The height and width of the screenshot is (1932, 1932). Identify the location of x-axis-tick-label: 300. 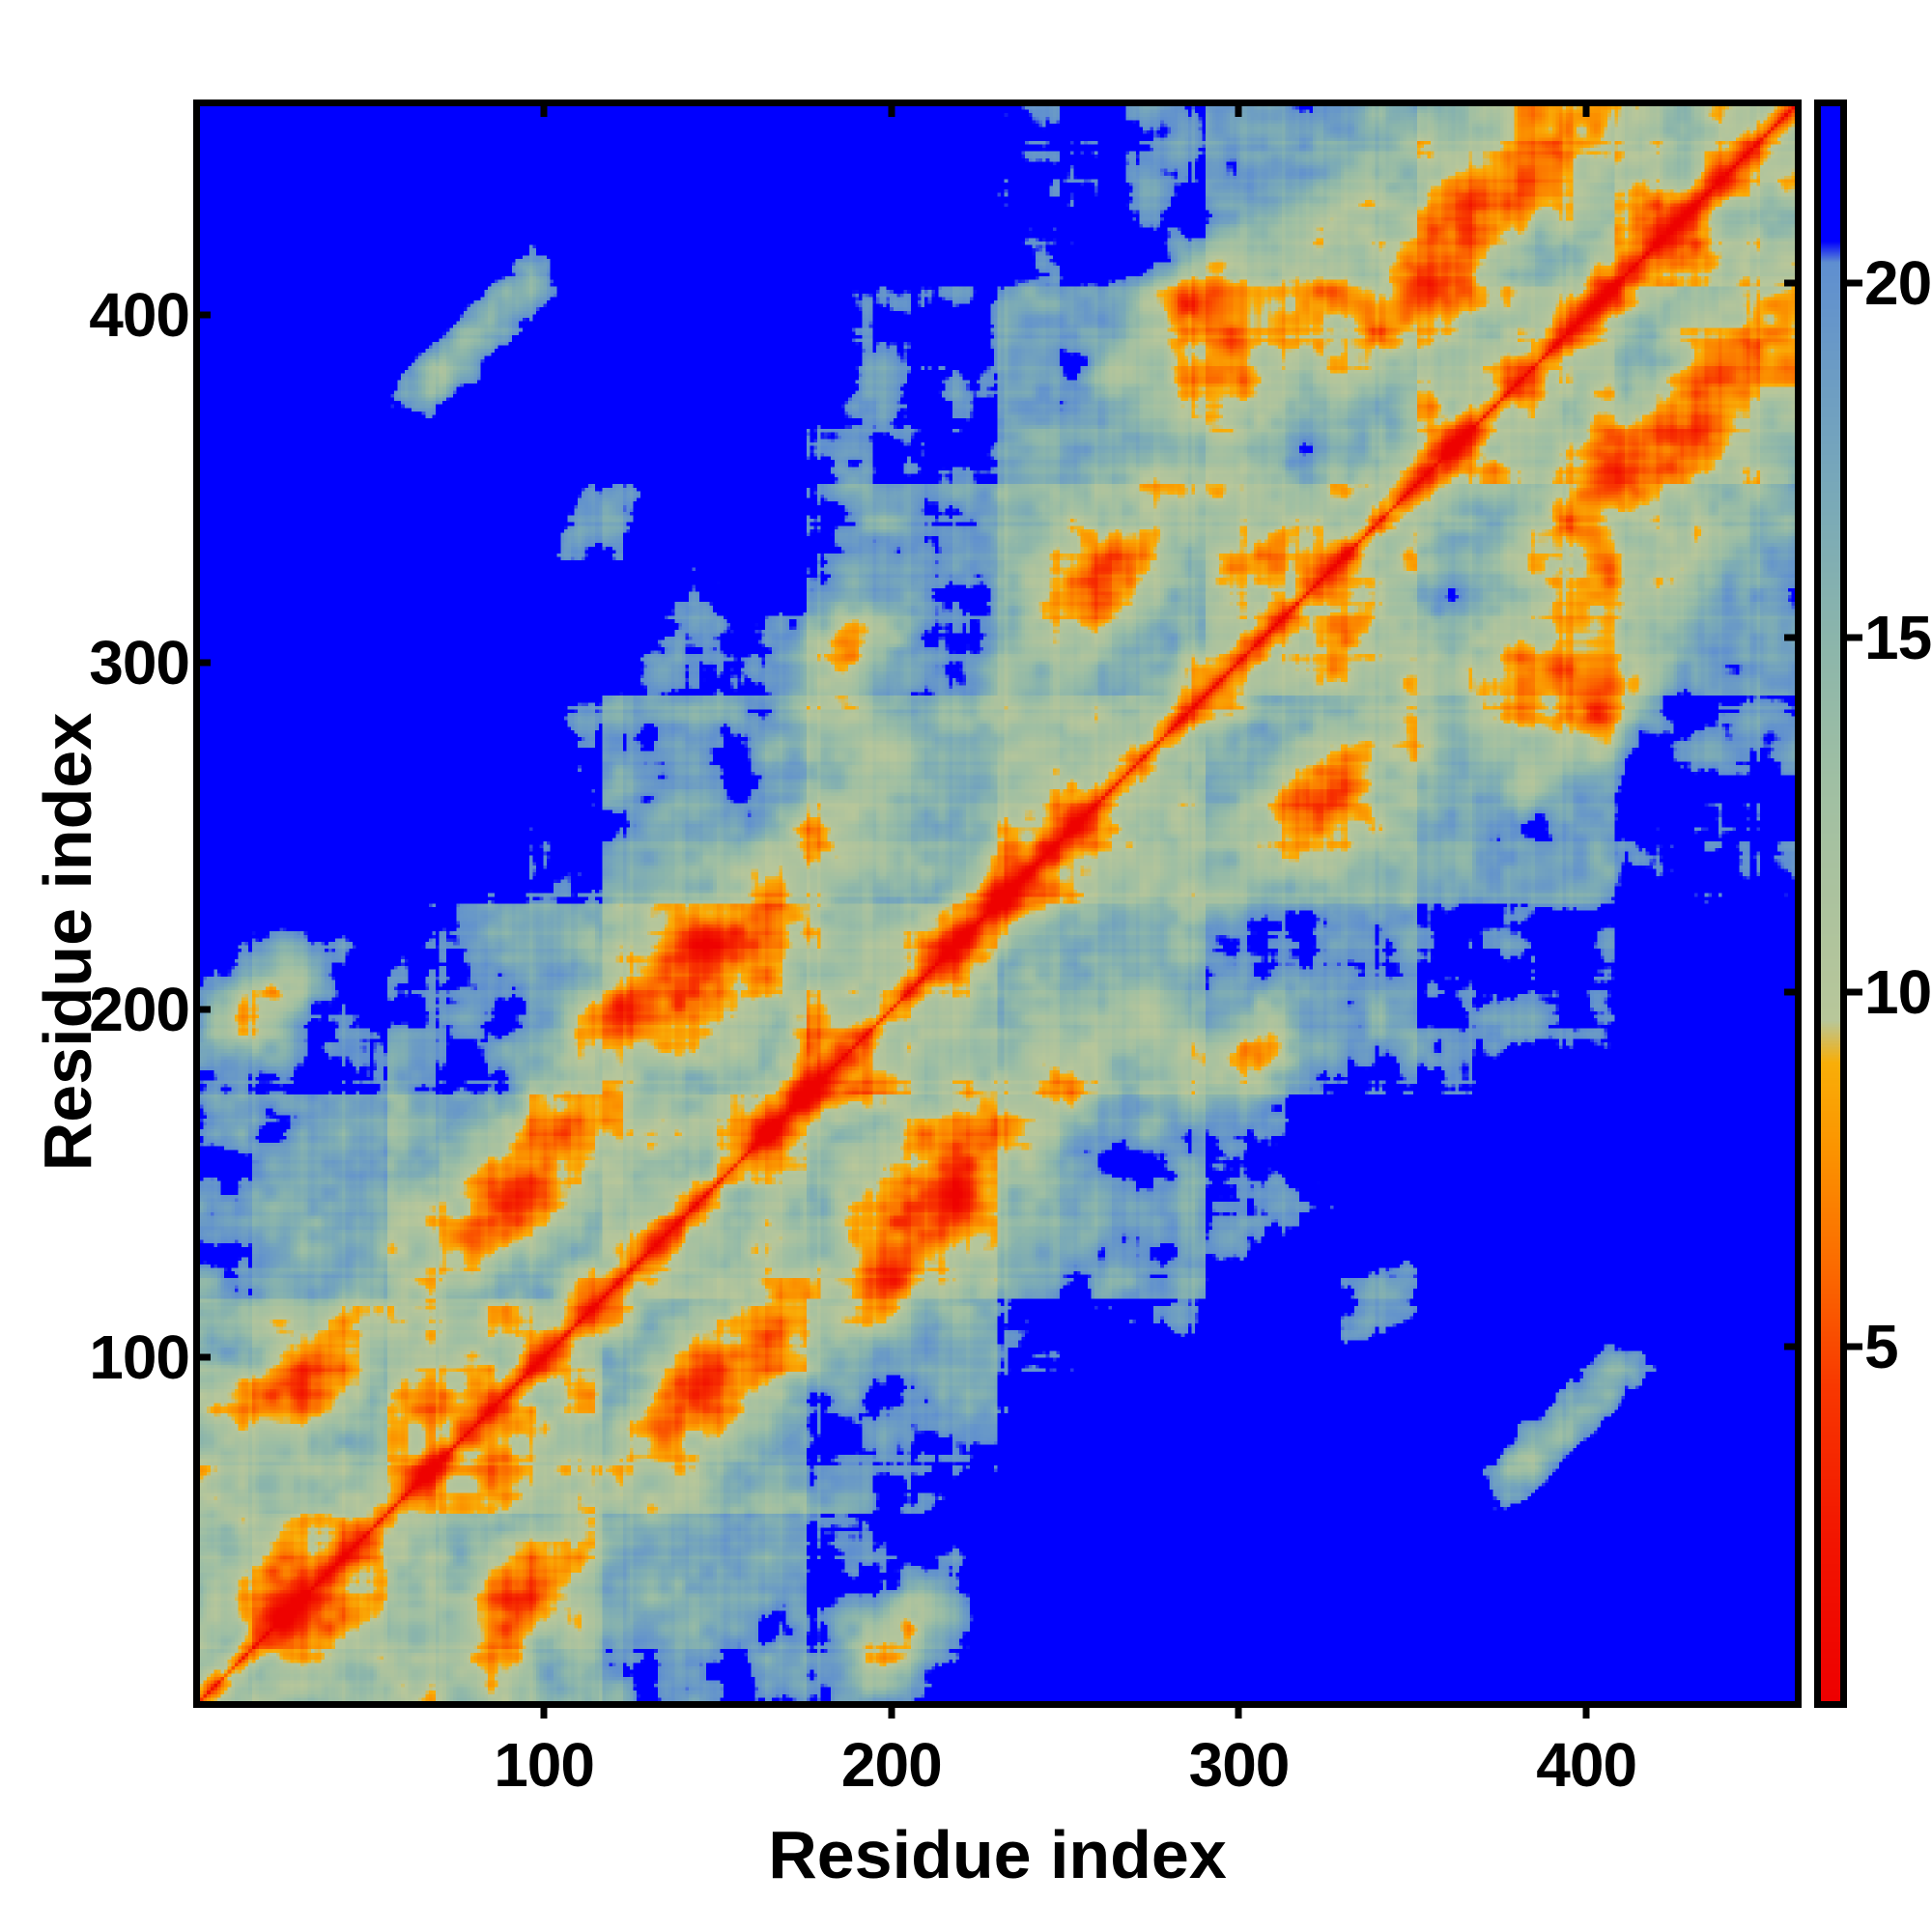
(1239, 1765).